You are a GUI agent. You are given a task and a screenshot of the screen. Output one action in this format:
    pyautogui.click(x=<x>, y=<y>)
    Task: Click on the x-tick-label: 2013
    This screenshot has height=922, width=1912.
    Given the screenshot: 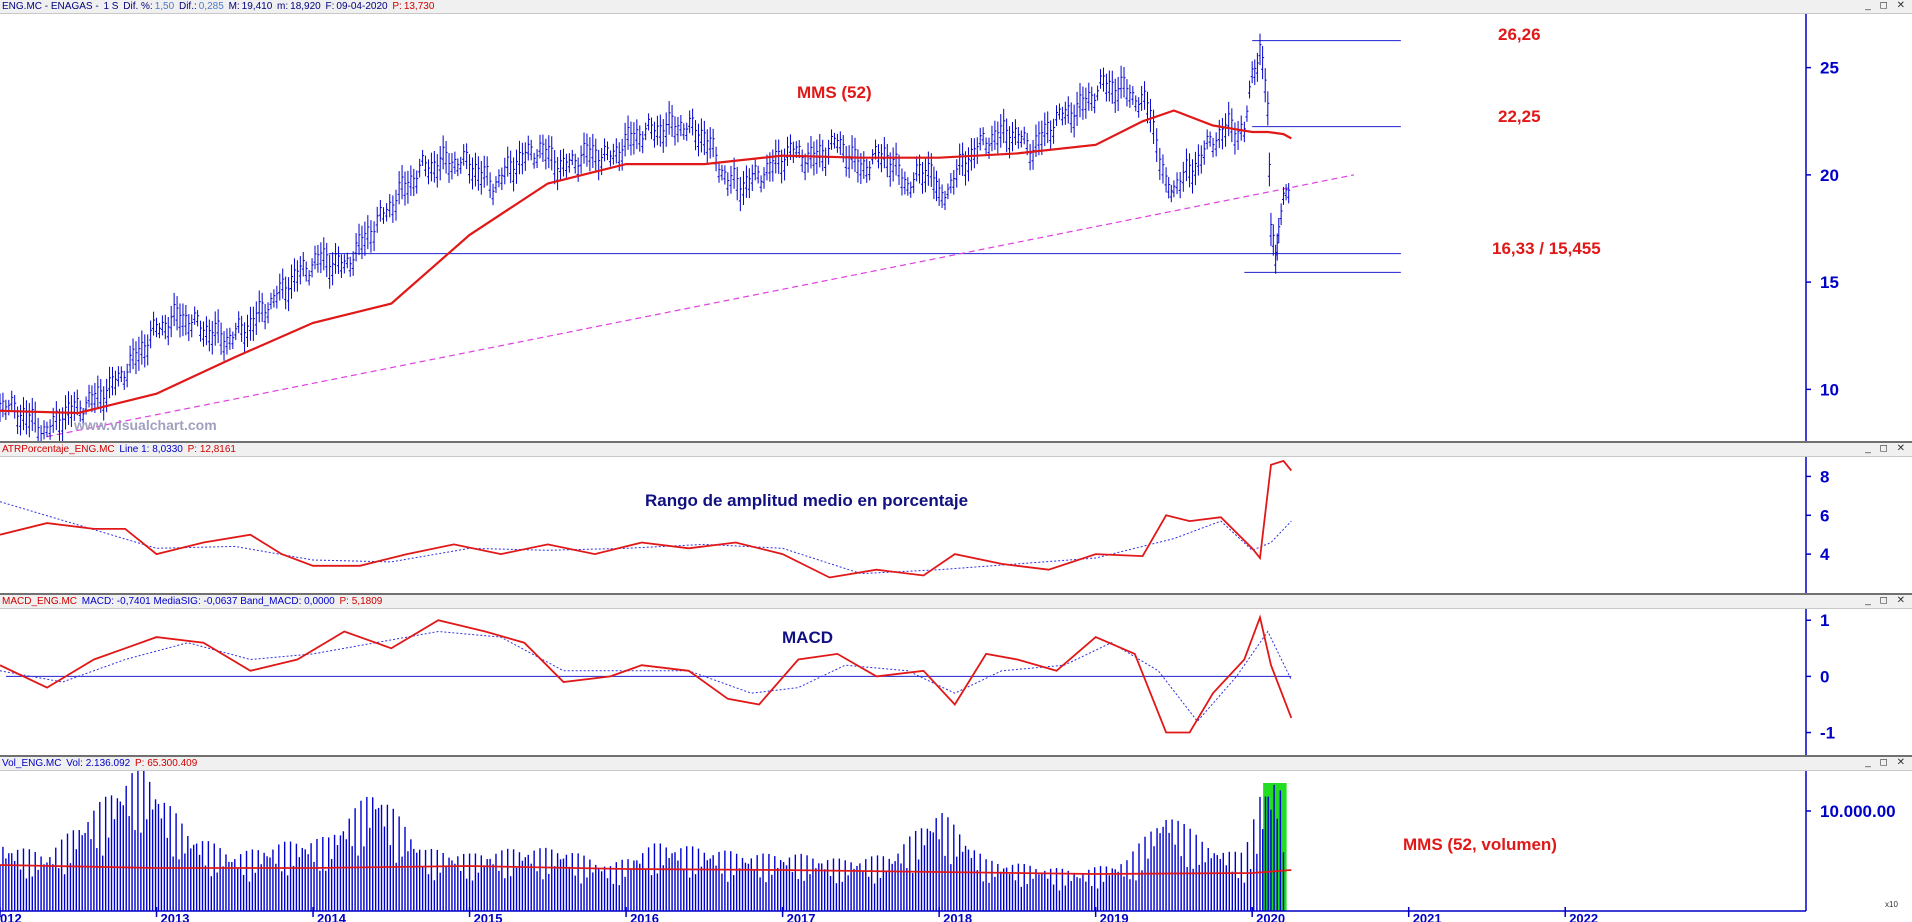 What is the action you would take?
    pyautogui.click(x=175, y=916)
    